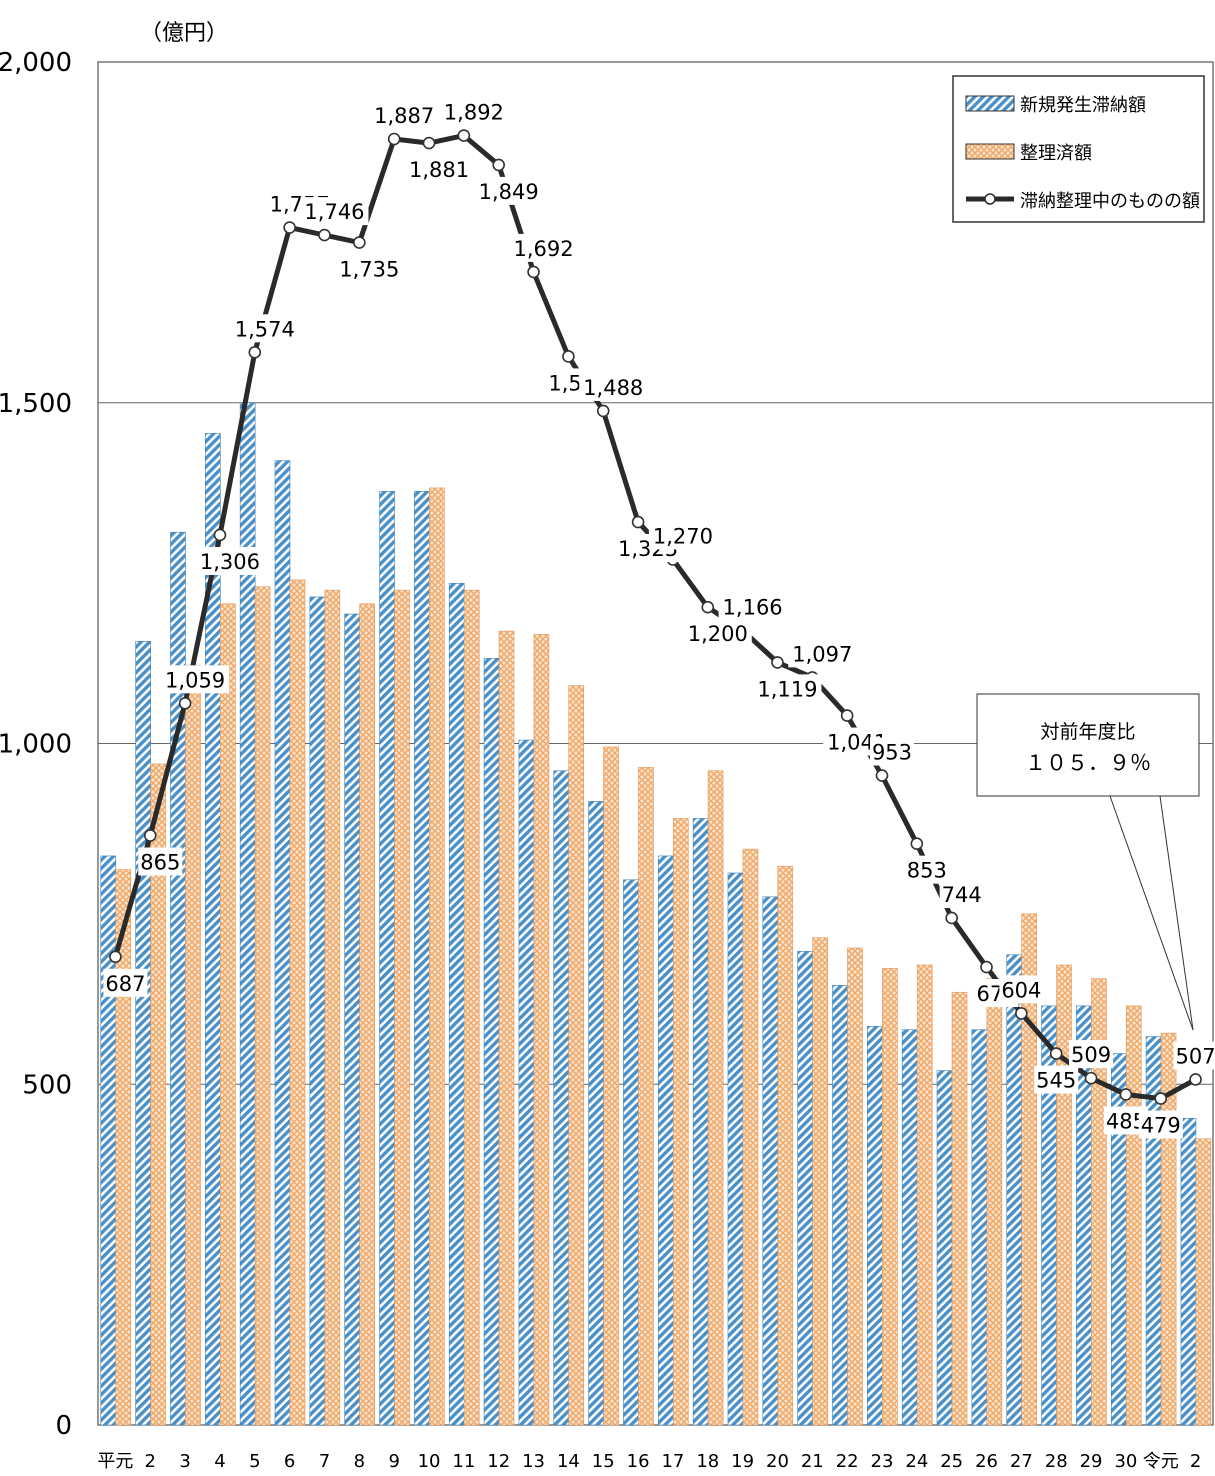 The image size is (1215, 1476). I want to click on x-tick-label: 20, so click(777, 1461).